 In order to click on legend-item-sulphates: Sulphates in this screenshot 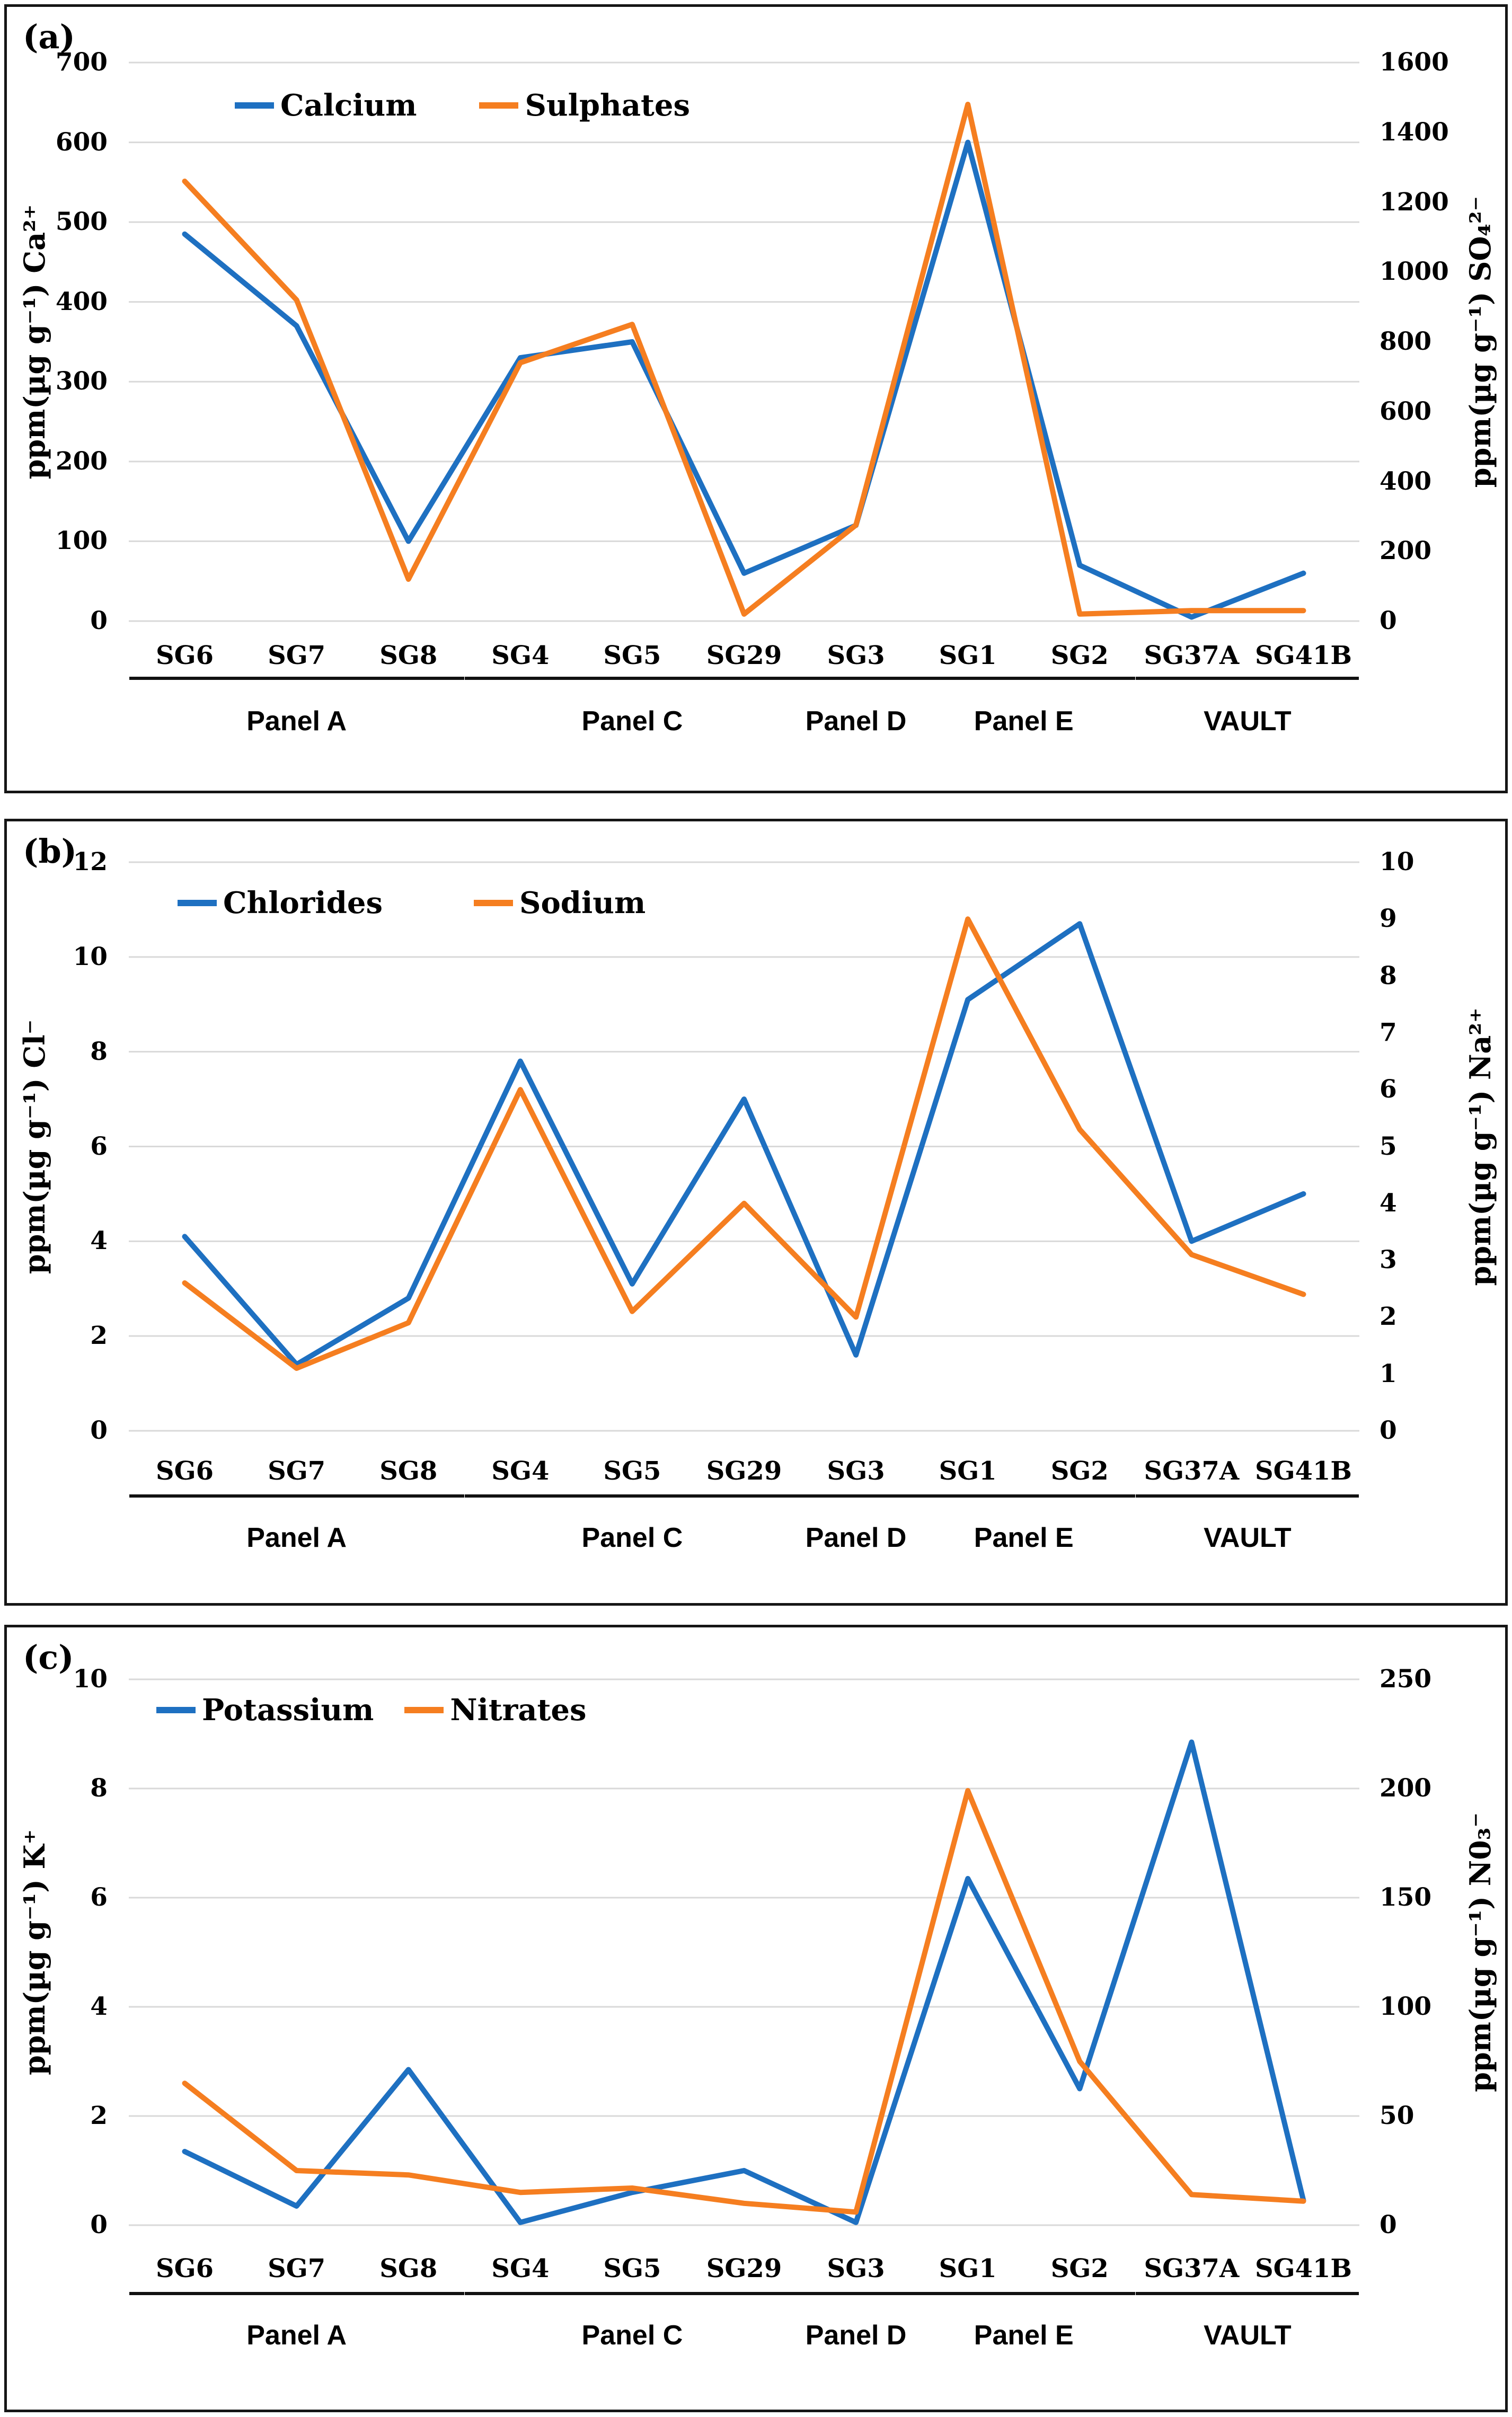, I will do `click(584, 106)`.